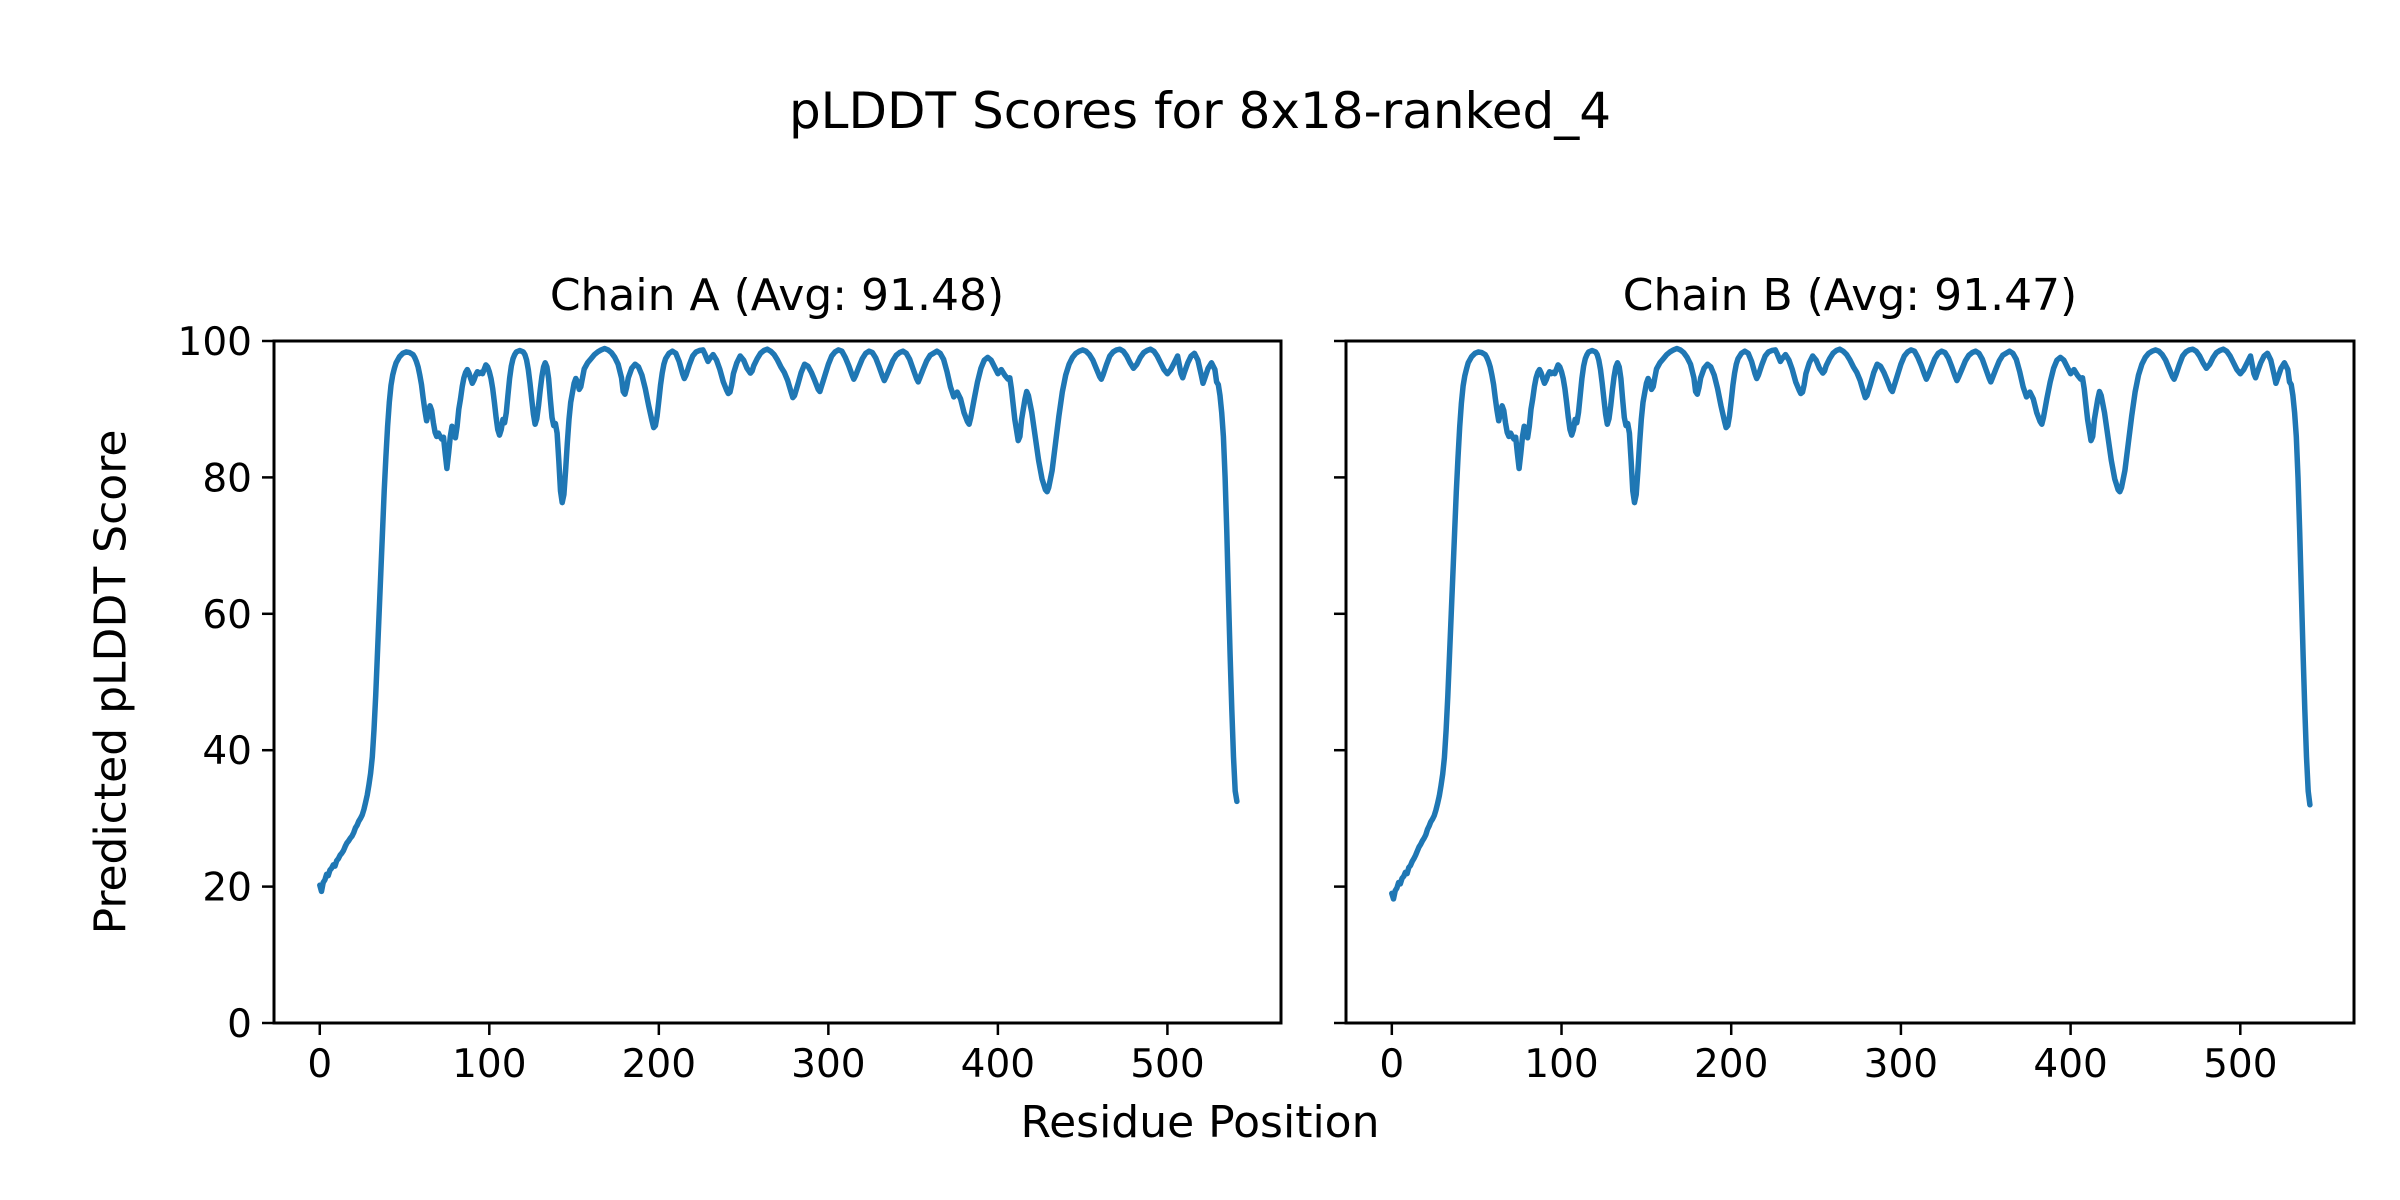  What do you see at coordinates (227, 751) in the screenshot?
I see `y-tick-label: 40` at bounding box center [227, 751].